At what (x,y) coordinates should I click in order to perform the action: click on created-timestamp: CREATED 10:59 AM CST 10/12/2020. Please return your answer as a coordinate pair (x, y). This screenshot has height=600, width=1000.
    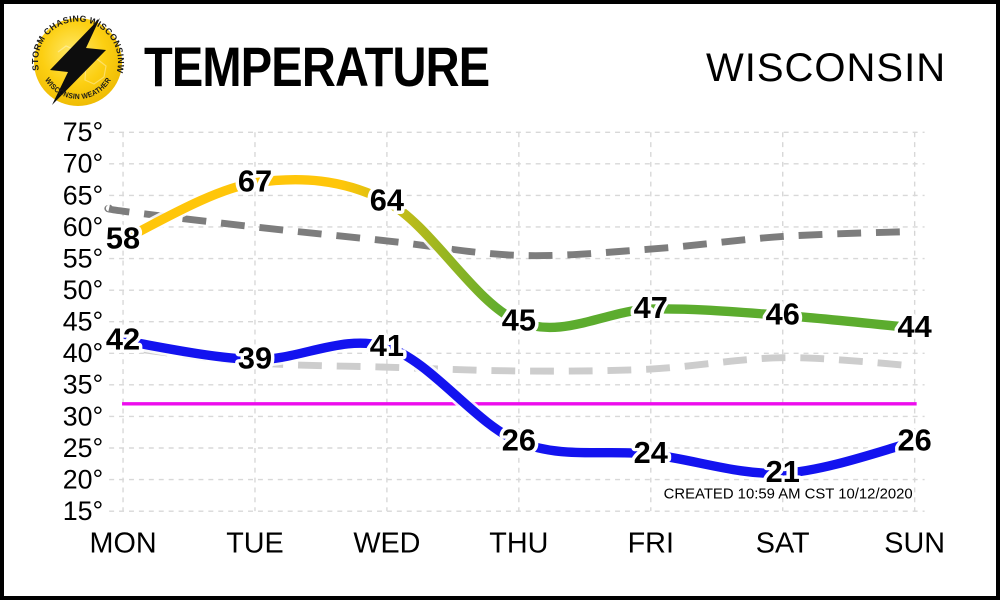
    Looking at the image, I should click on (788, 494).